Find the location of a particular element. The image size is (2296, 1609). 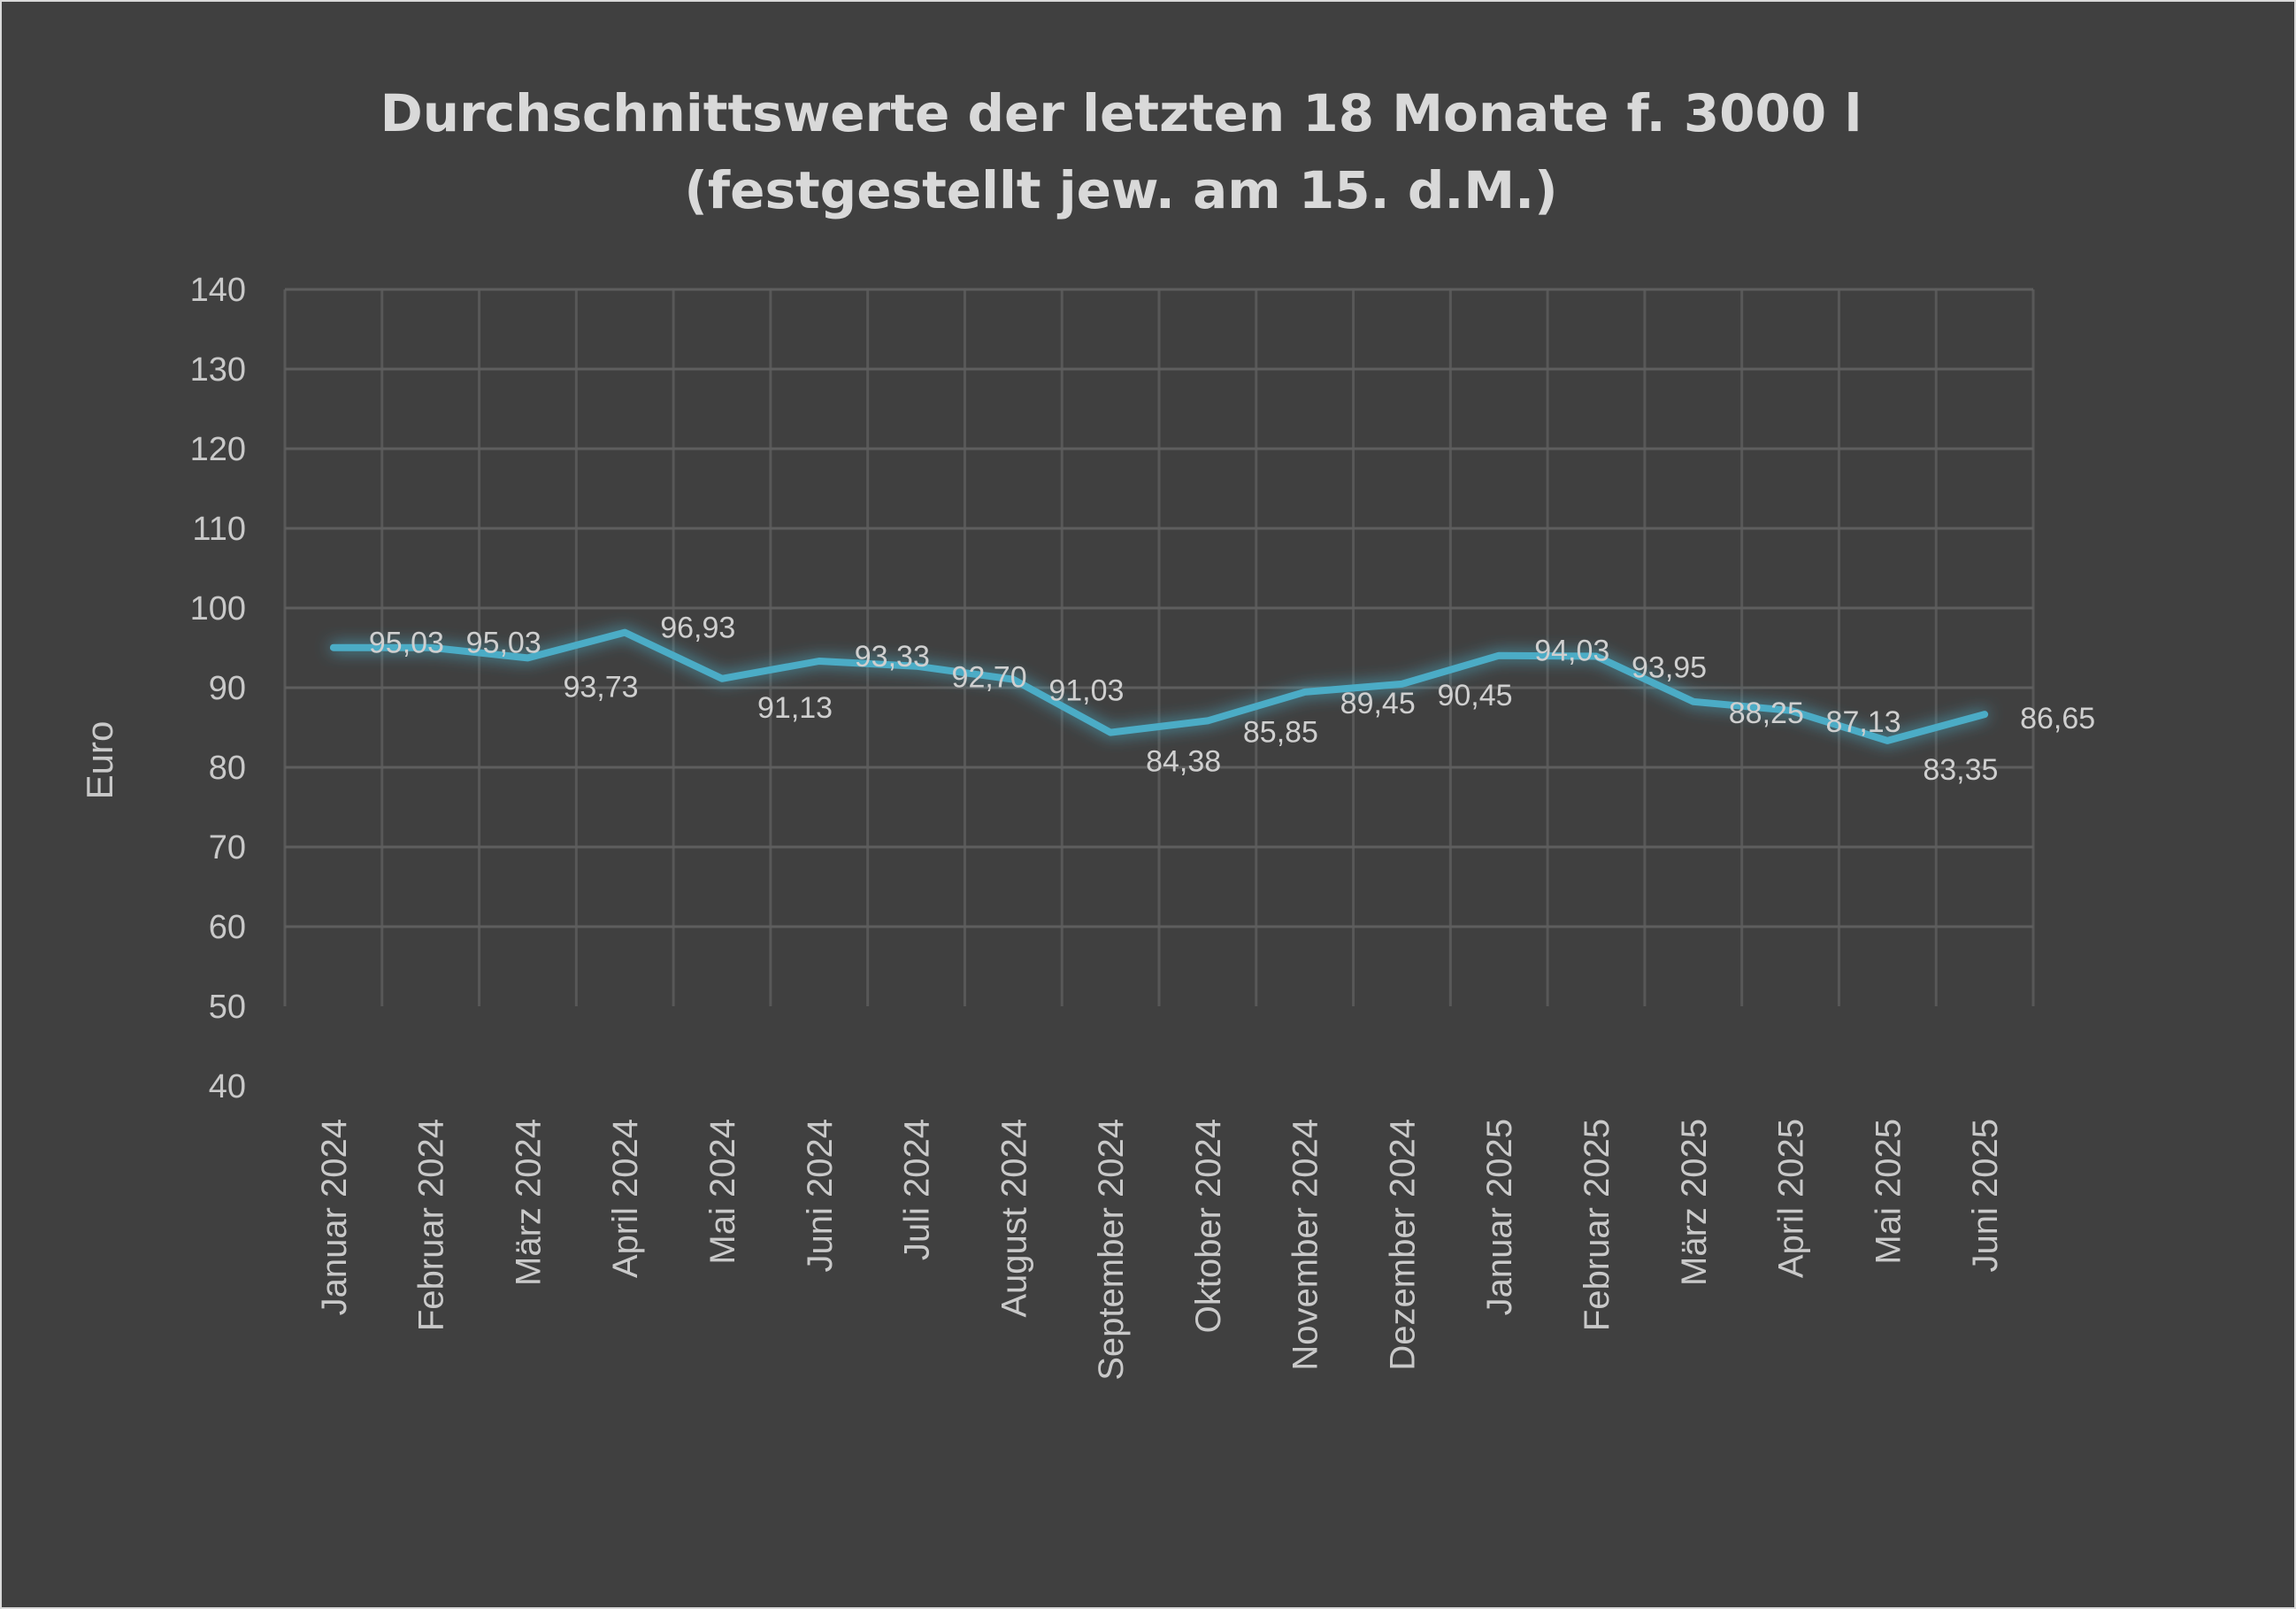

x-tick-label: Juni 2025 is located at coordinates (1986, 1196).